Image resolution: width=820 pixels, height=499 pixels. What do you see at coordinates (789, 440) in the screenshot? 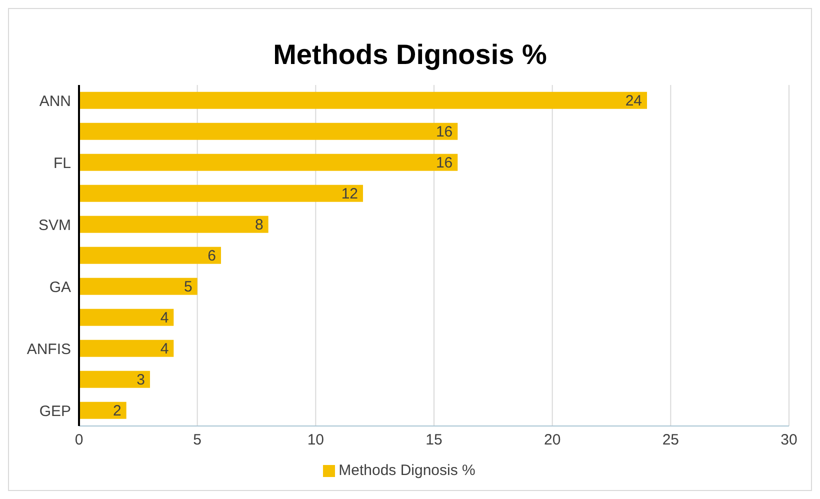
I see `x-tick-label: 30` at bounding box center [789, 440].